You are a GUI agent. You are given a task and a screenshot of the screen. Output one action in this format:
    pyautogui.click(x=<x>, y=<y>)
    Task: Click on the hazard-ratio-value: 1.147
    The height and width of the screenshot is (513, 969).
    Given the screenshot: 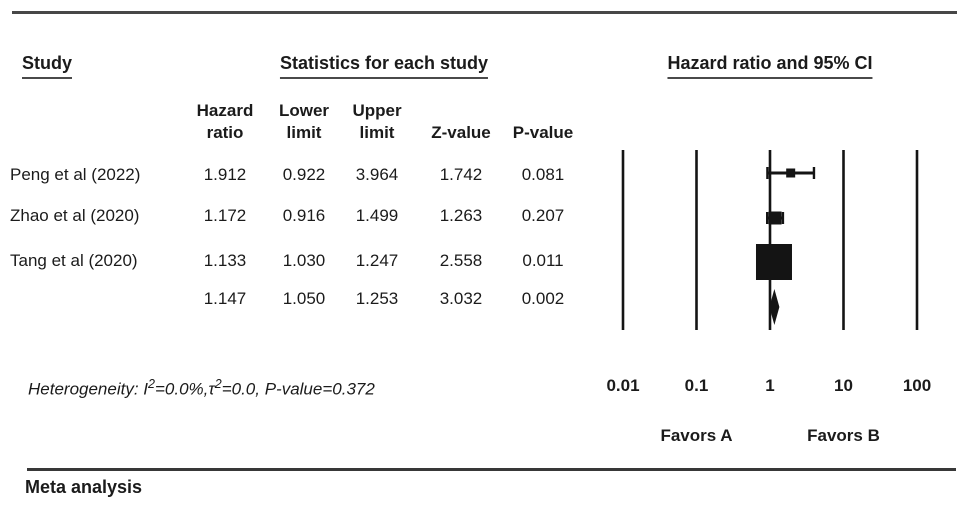 What is the action you would take?
    pyautogui.click(x=225, y=298)
    